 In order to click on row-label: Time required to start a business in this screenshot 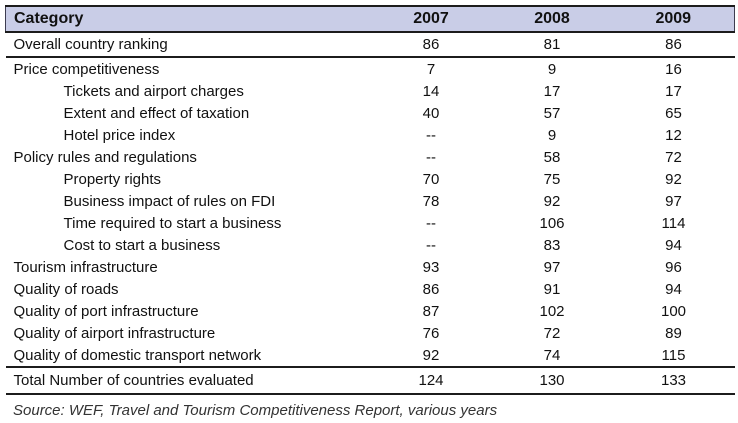, I will do `click(172, 223)`.